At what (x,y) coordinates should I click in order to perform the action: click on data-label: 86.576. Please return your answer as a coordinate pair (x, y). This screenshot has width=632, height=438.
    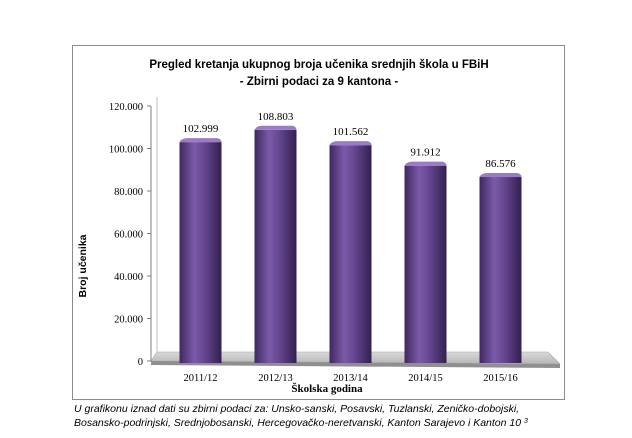
    Looking at the image, I should click on (500, 164).